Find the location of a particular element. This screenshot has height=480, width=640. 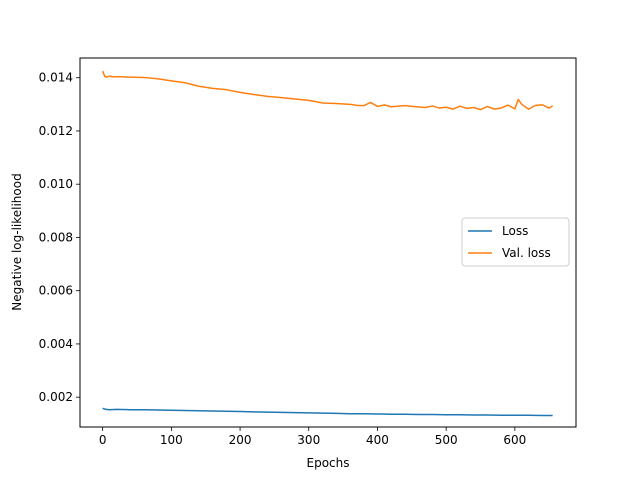

x-tick-label: 200 is located at coordinates (240, 440).